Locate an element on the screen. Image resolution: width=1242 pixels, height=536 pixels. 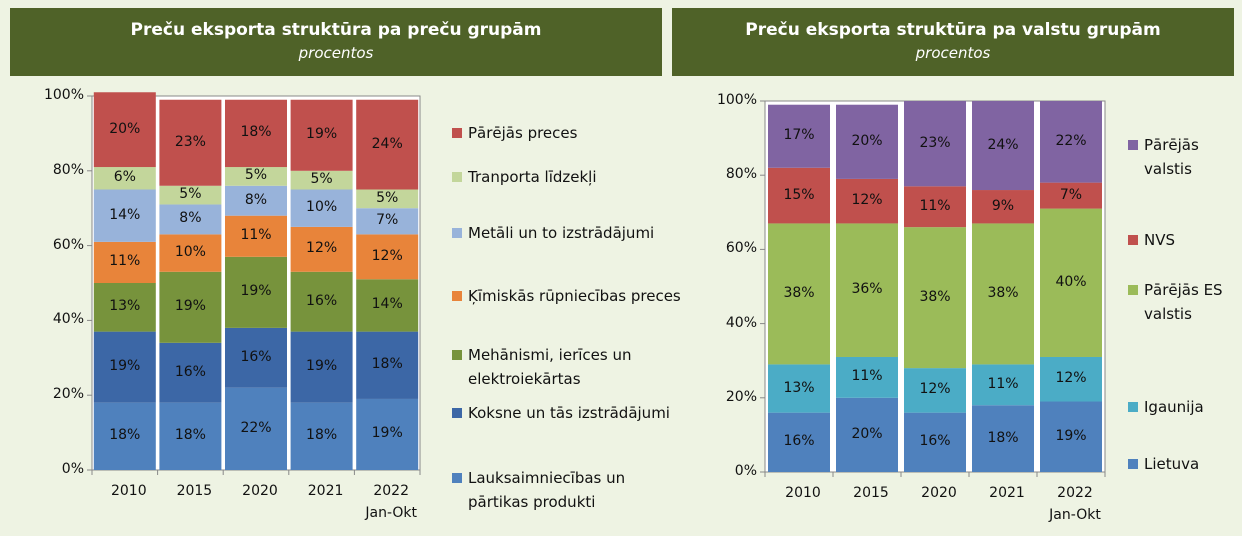
data-label: 6% is located at coordinates (124, 177).